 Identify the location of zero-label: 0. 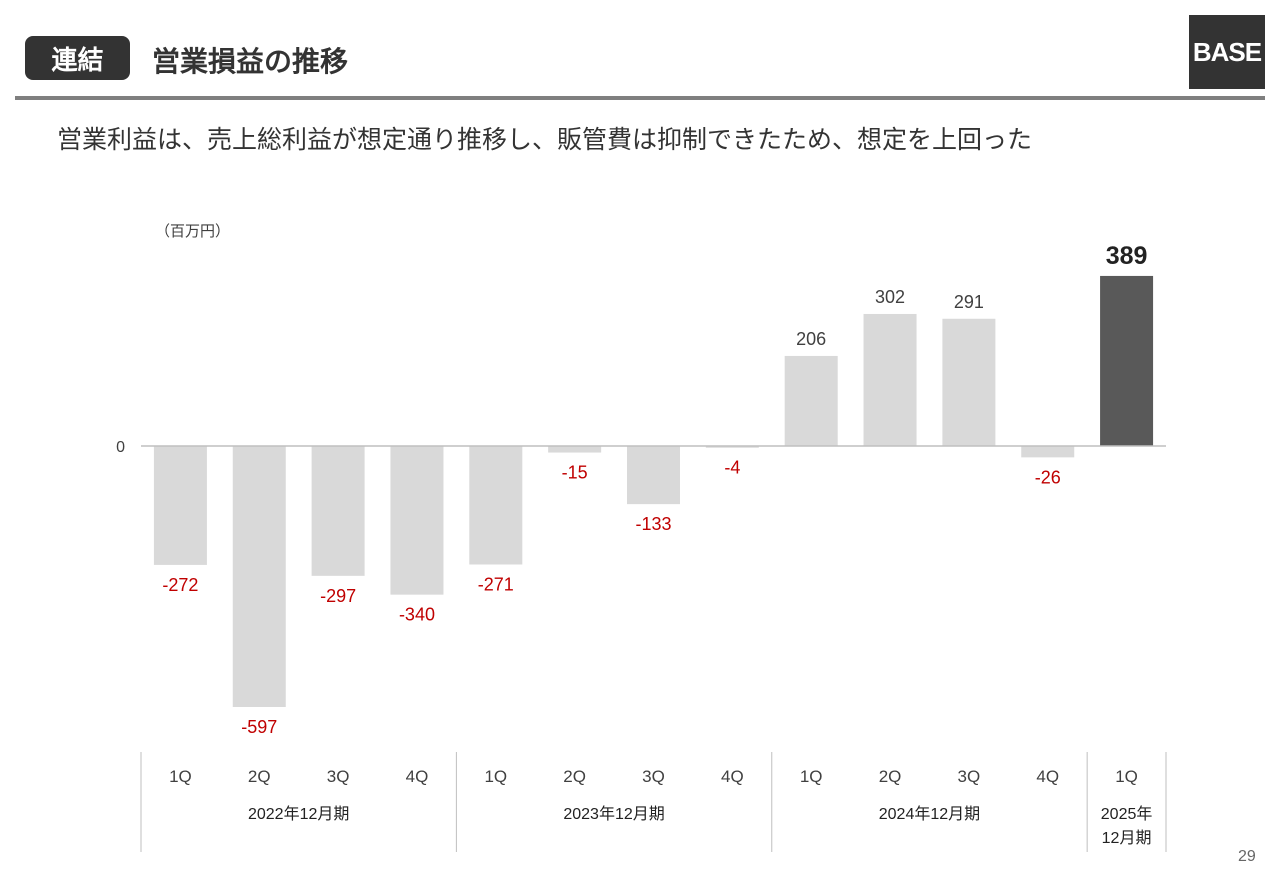
(120, 447).